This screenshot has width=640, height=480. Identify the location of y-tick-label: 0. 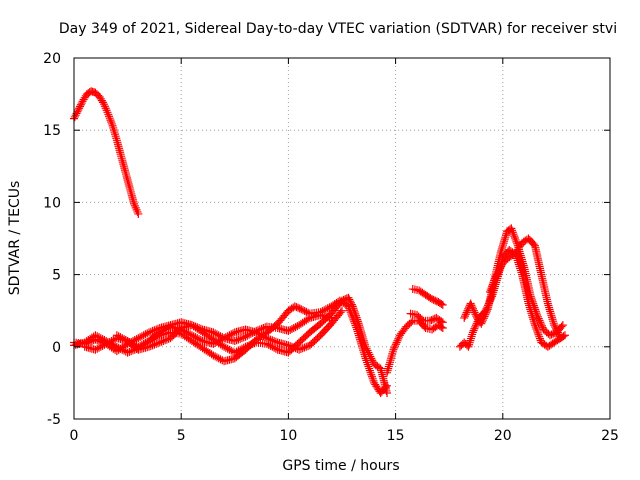
(56, 348).